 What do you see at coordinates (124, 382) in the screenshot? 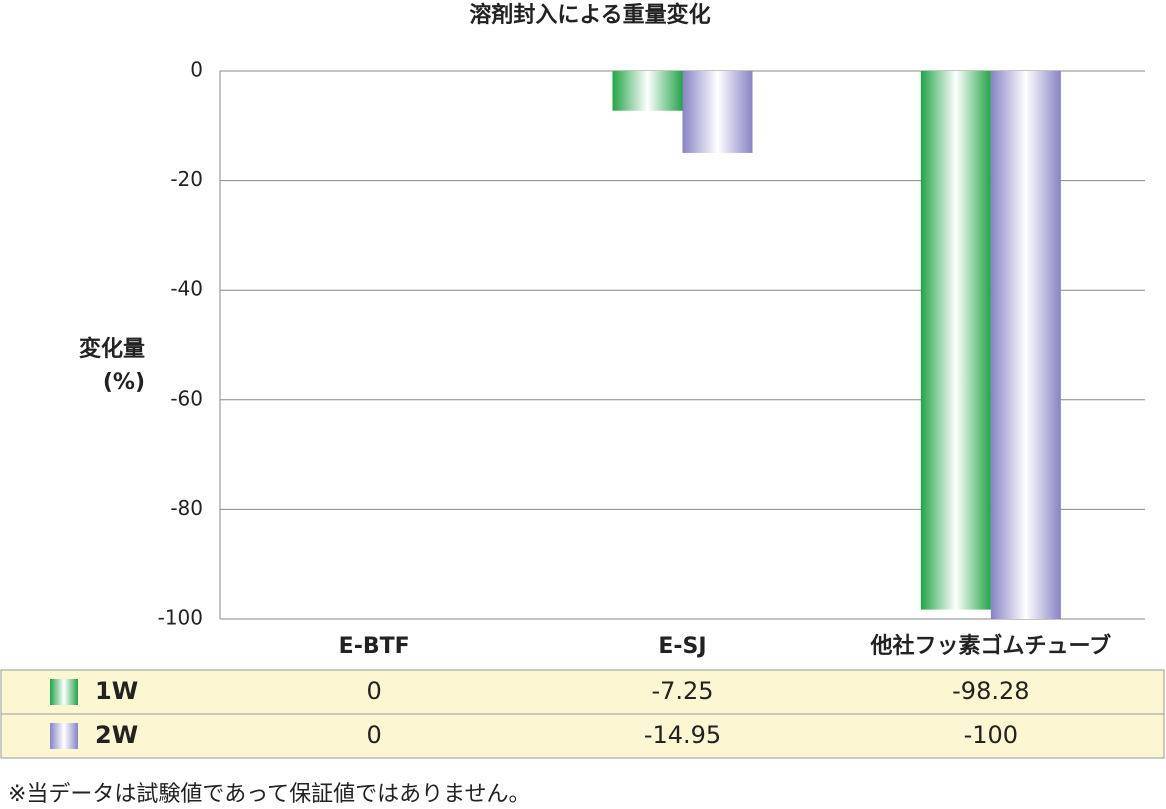
I see `y-axis-label: (%)` at bounding box center [124, 382].